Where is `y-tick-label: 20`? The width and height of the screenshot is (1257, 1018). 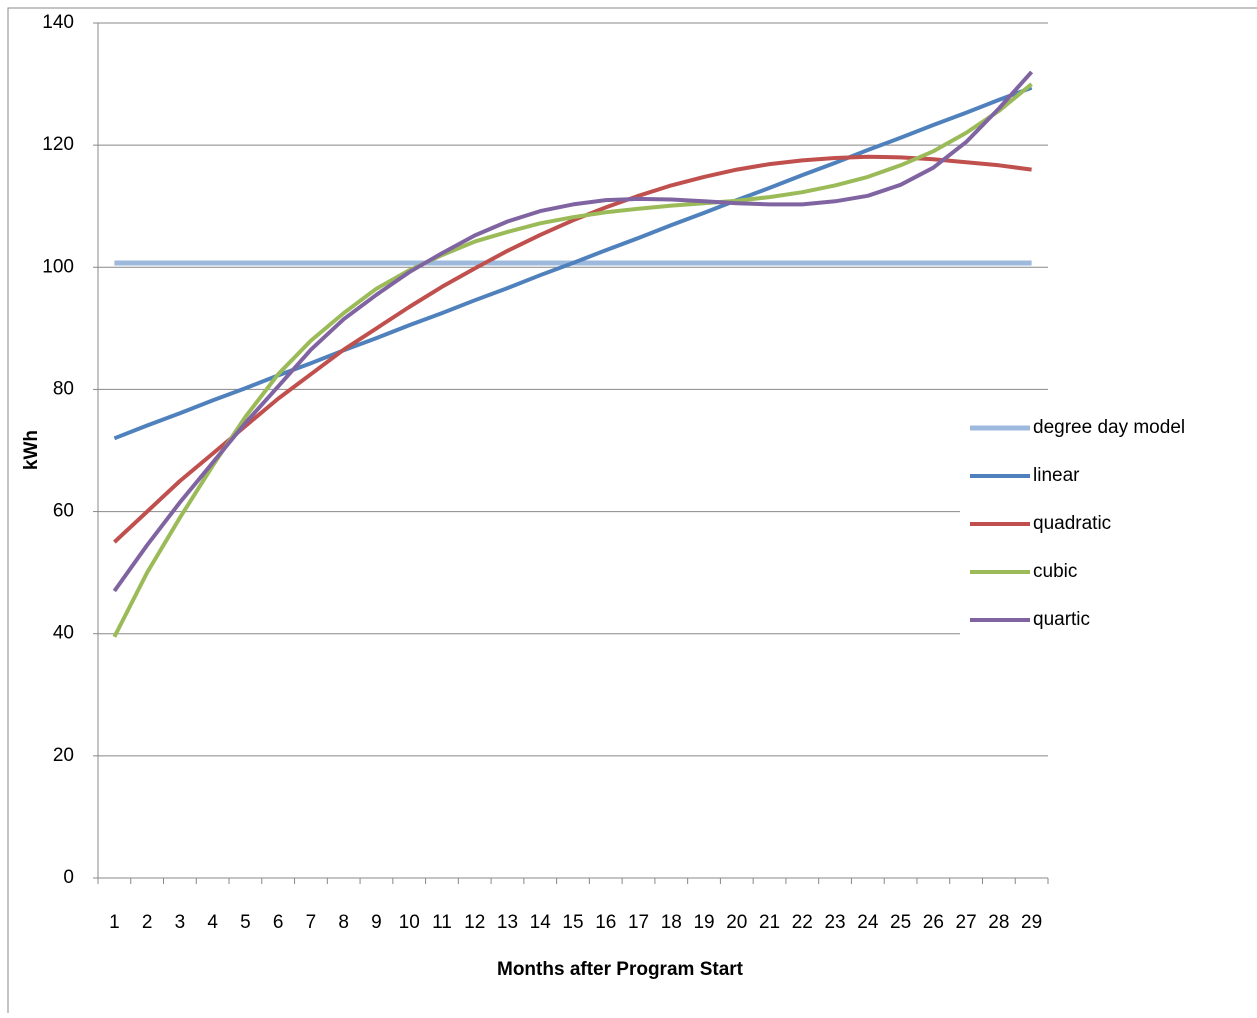 y-tick-label: 20 is located at coordinates (63, 755).